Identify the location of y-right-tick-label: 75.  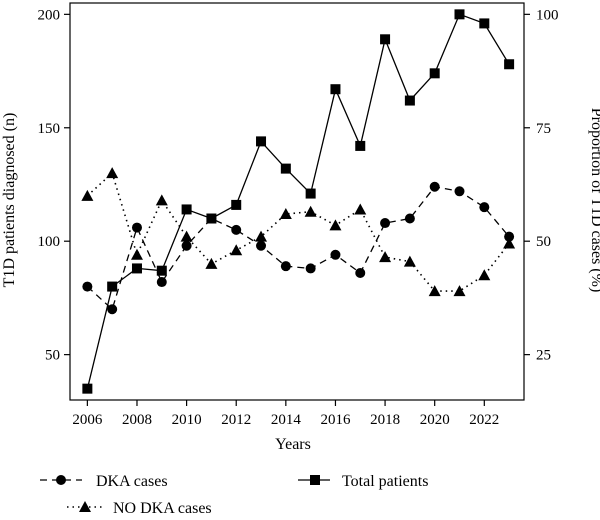
(543, 129).